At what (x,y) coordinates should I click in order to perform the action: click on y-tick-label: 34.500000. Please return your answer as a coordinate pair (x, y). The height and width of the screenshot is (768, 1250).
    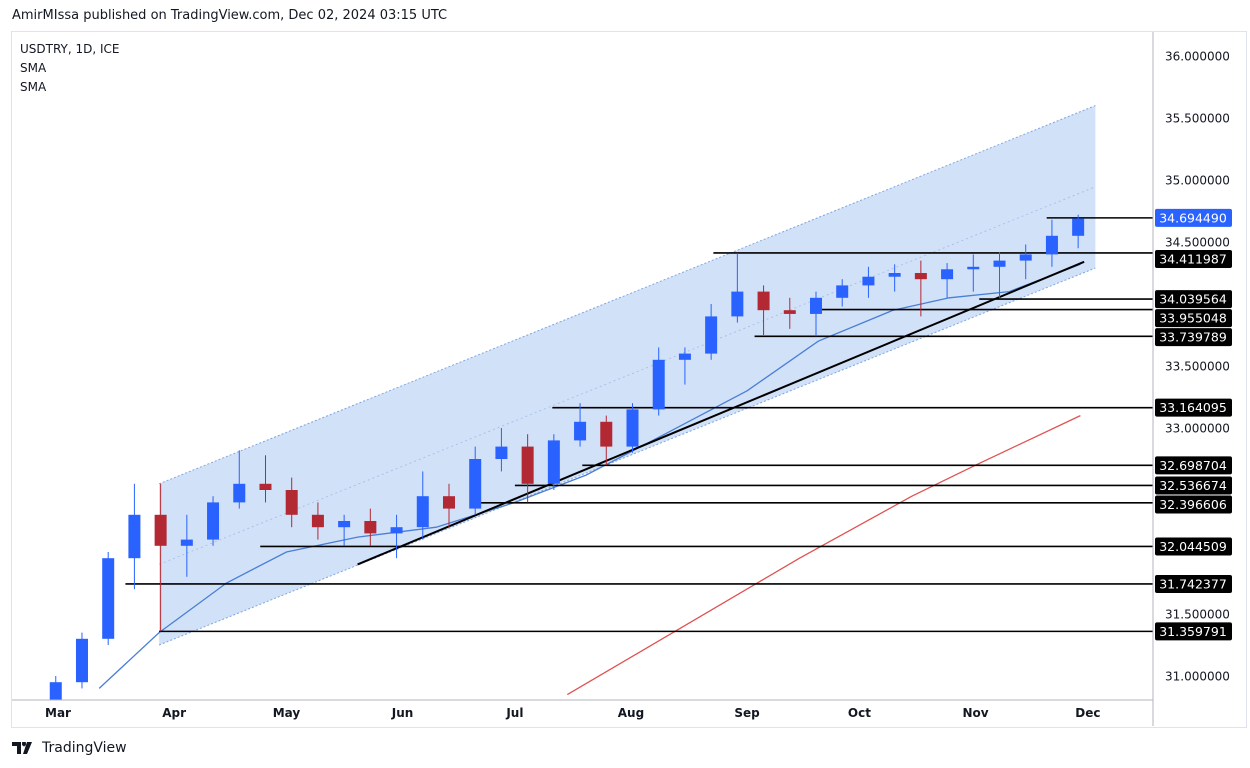
    Looking at the image, I should click on (1197, 243).